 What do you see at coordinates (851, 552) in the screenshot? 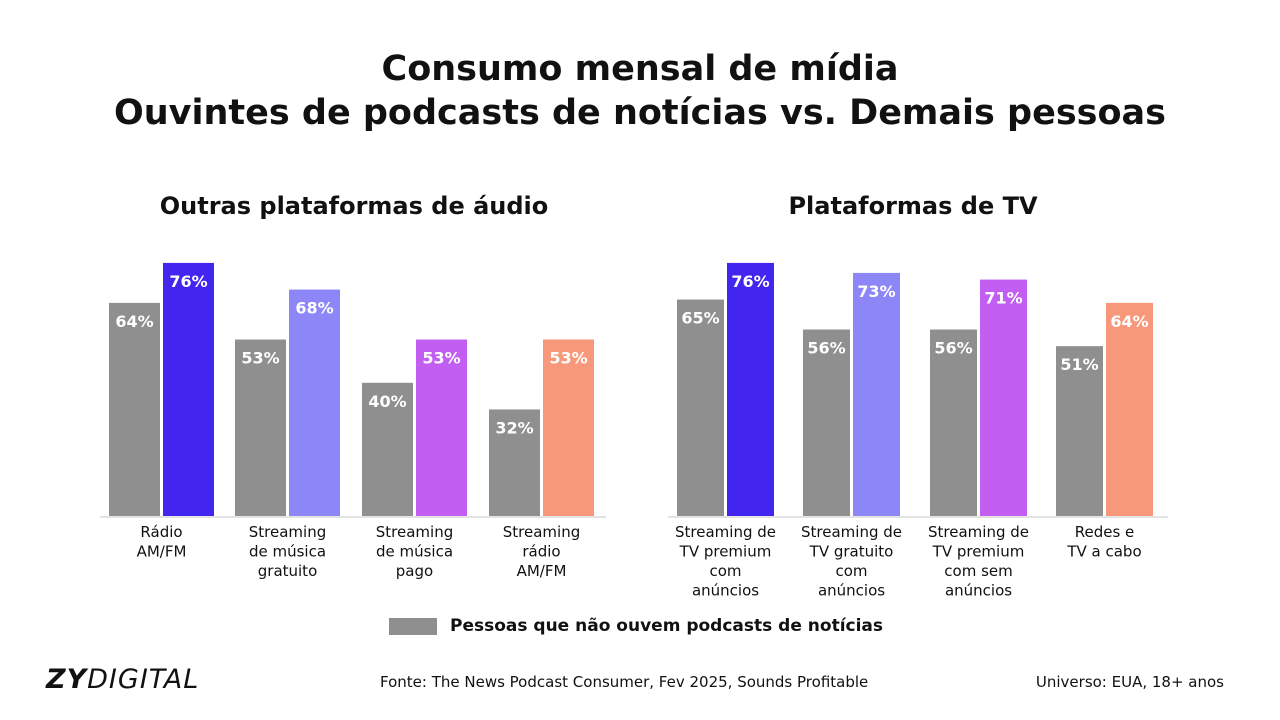
I see `category-label: TV gratuito` at bounding box center [851, 552].